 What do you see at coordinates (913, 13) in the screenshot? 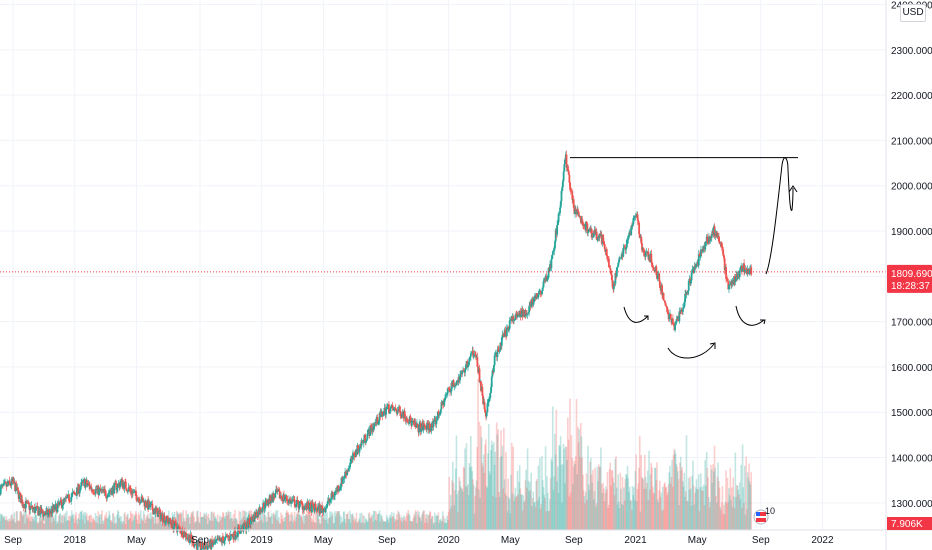
I see `currency-badge: USD` at bounding box center [913, 13].